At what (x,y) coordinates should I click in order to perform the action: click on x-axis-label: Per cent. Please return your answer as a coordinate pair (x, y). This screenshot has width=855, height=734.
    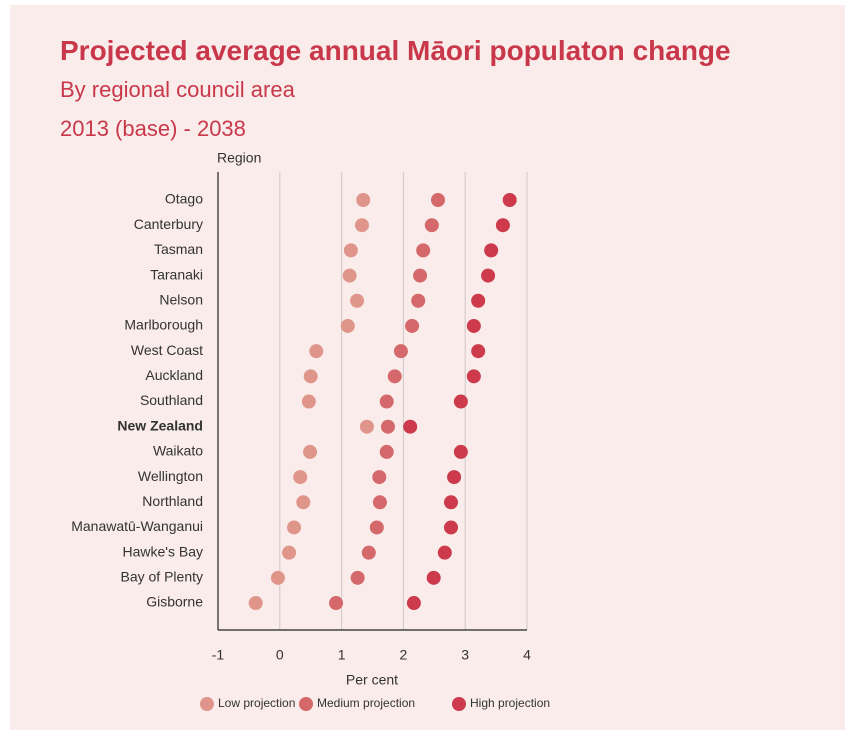
    Looking at the image, I should click on (372, 680).